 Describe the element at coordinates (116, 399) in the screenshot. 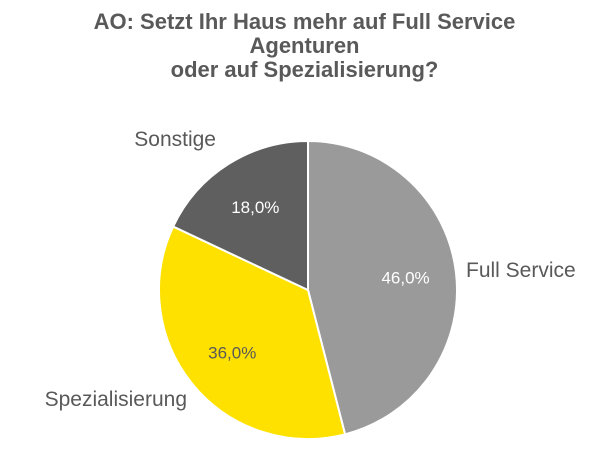

I see `category-label-spezialisierung: Spezialisierung` at that location.